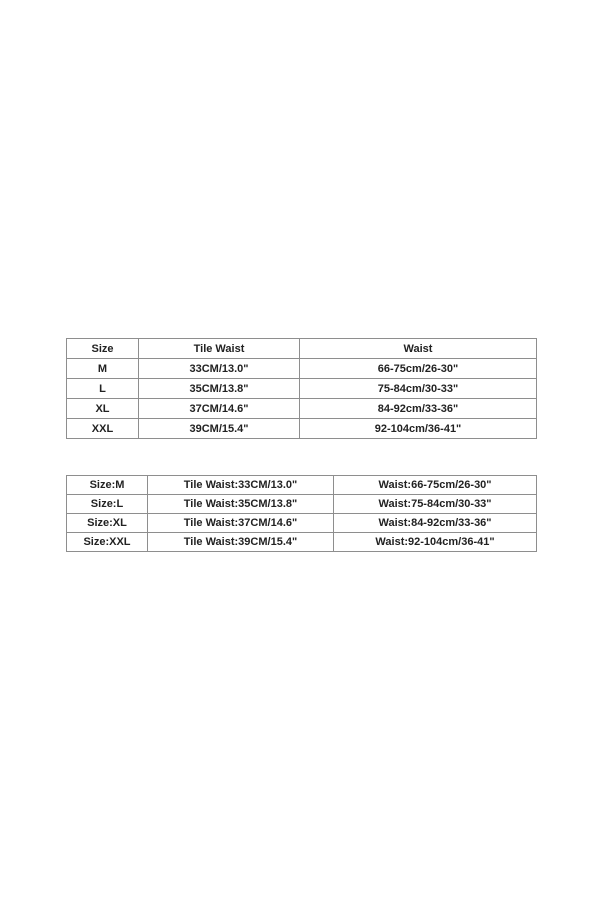 The image size is (600, 900). What do you see at coordinates (240, 523) in the screenshot?
I see `table-cell: Tile Waist:37CM/14.6"` at bounding box center [240, 523].